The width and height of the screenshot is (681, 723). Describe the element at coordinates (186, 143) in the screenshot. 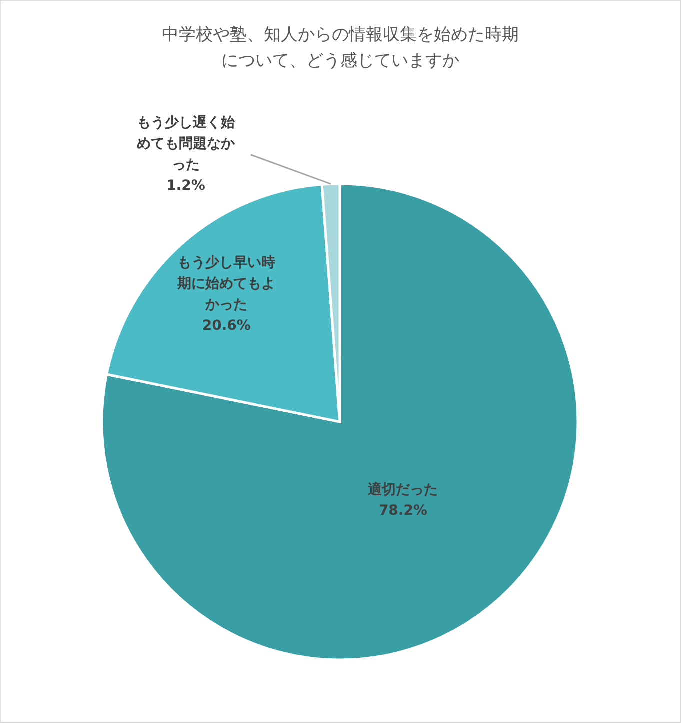

I see `slice-label: もう少し遅く始めても問題なかった` at that location.